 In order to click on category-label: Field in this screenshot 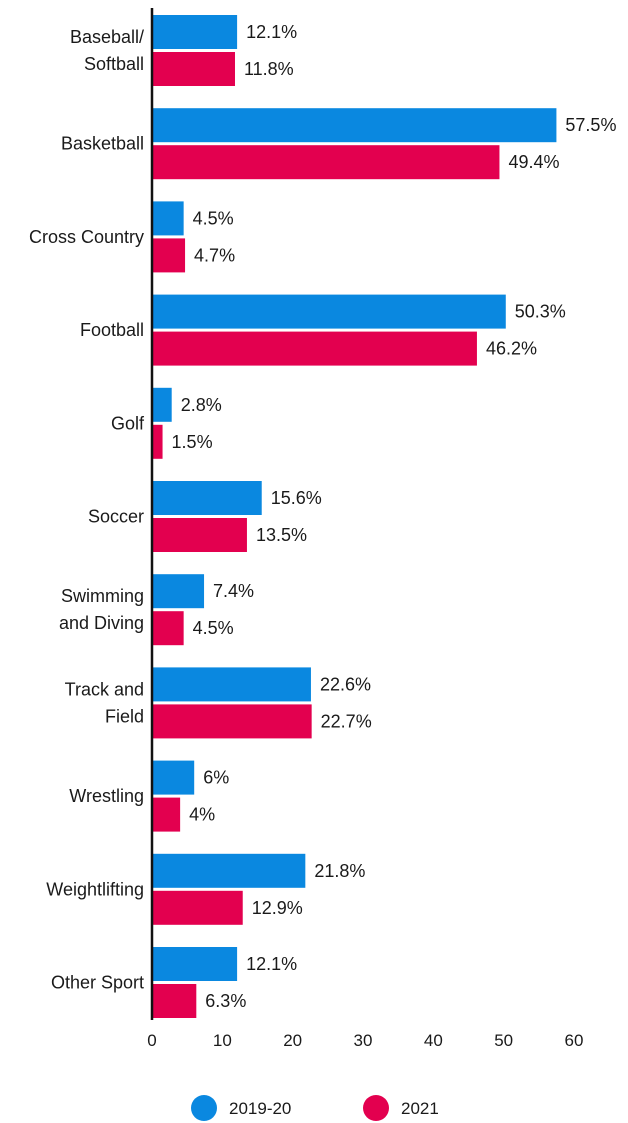, I will do `click(124, 716)`.